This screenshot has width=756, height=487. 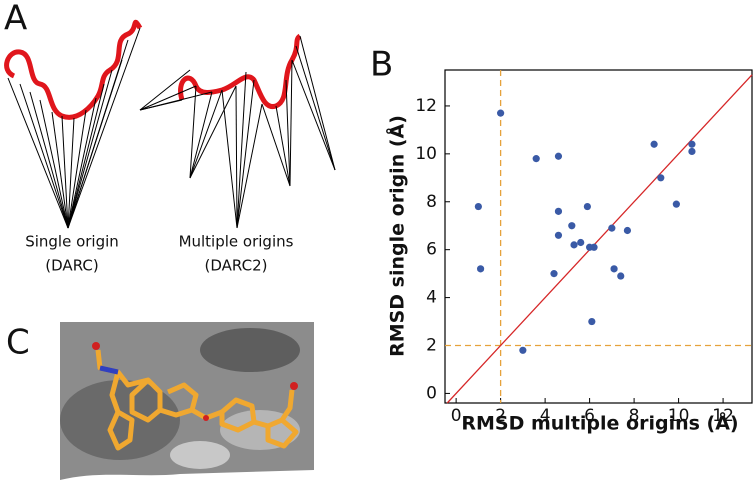 What do you see at coordinates (589, 416) in the screenshot?
I see `x-tick-label: 6` at bounding box center [589, 416].